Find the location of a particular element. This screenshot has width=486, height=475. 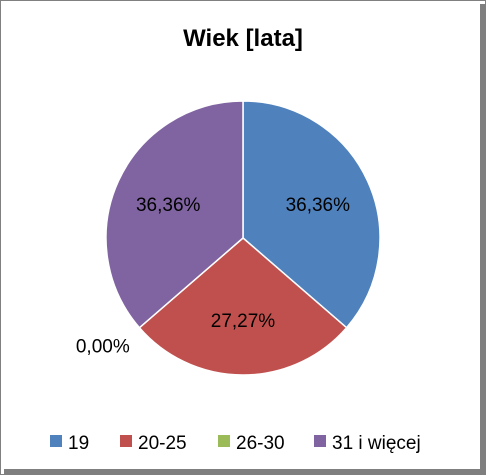

legend-label-0: 19 is located at coordinates (78, 443).